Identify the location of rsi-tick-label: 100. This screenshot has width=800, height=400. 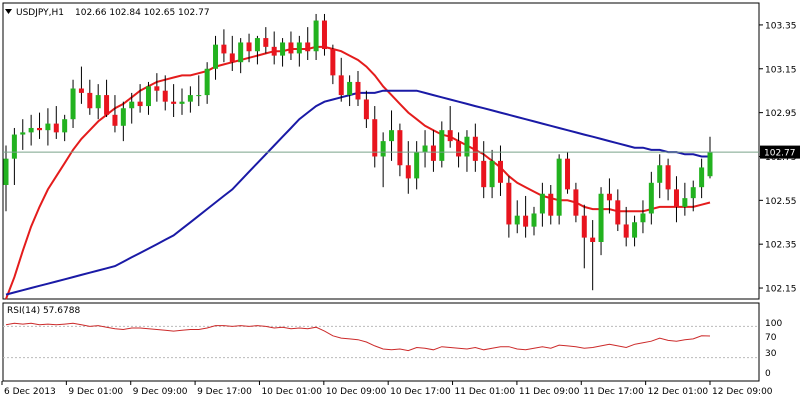
(773, 324).